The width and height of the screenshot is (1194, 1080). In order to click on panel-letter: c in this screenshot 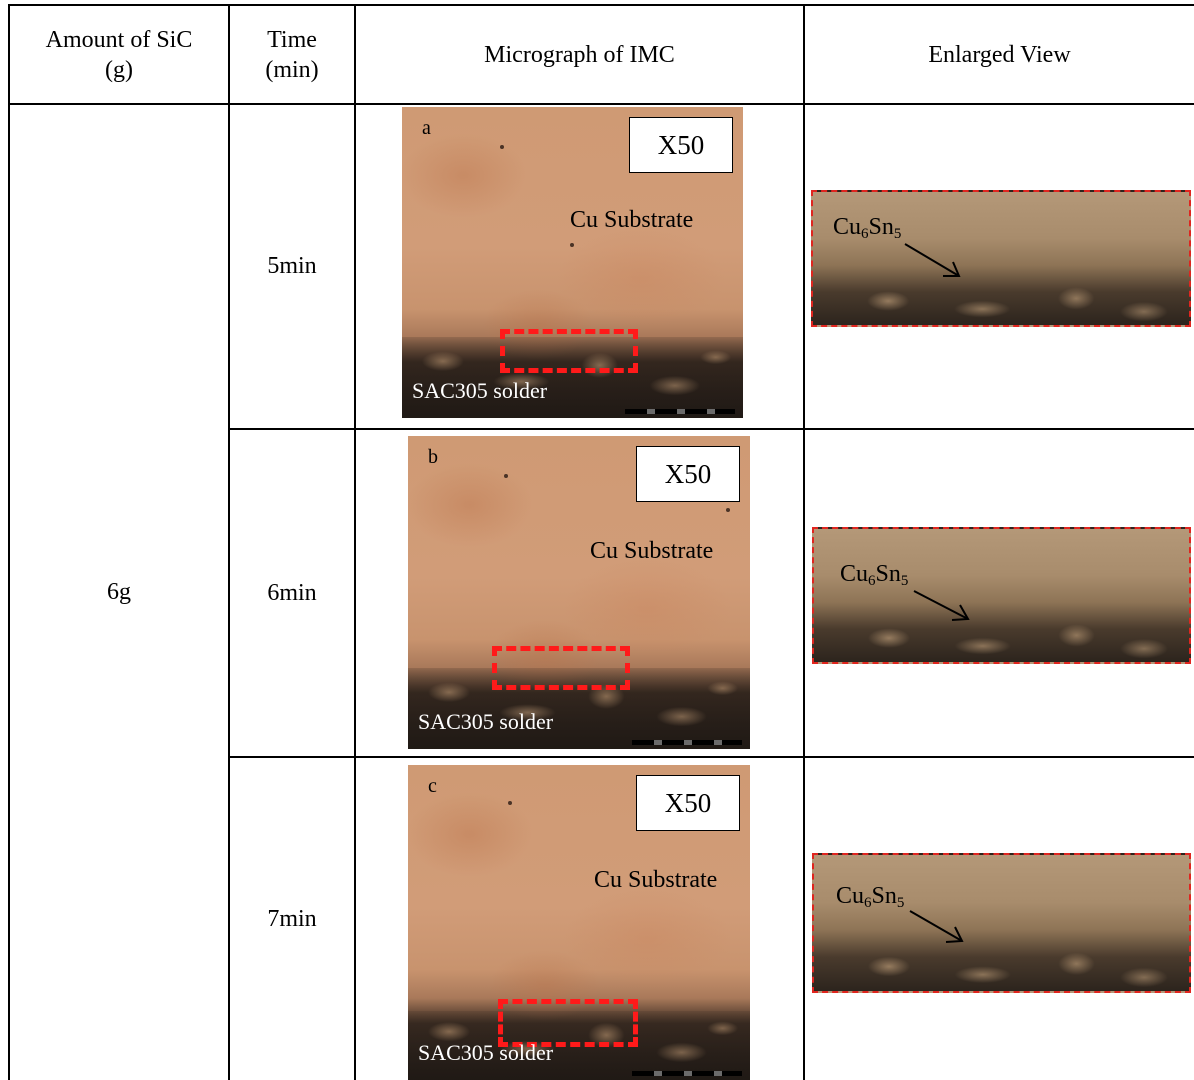, I will do `click(432, 786)`.